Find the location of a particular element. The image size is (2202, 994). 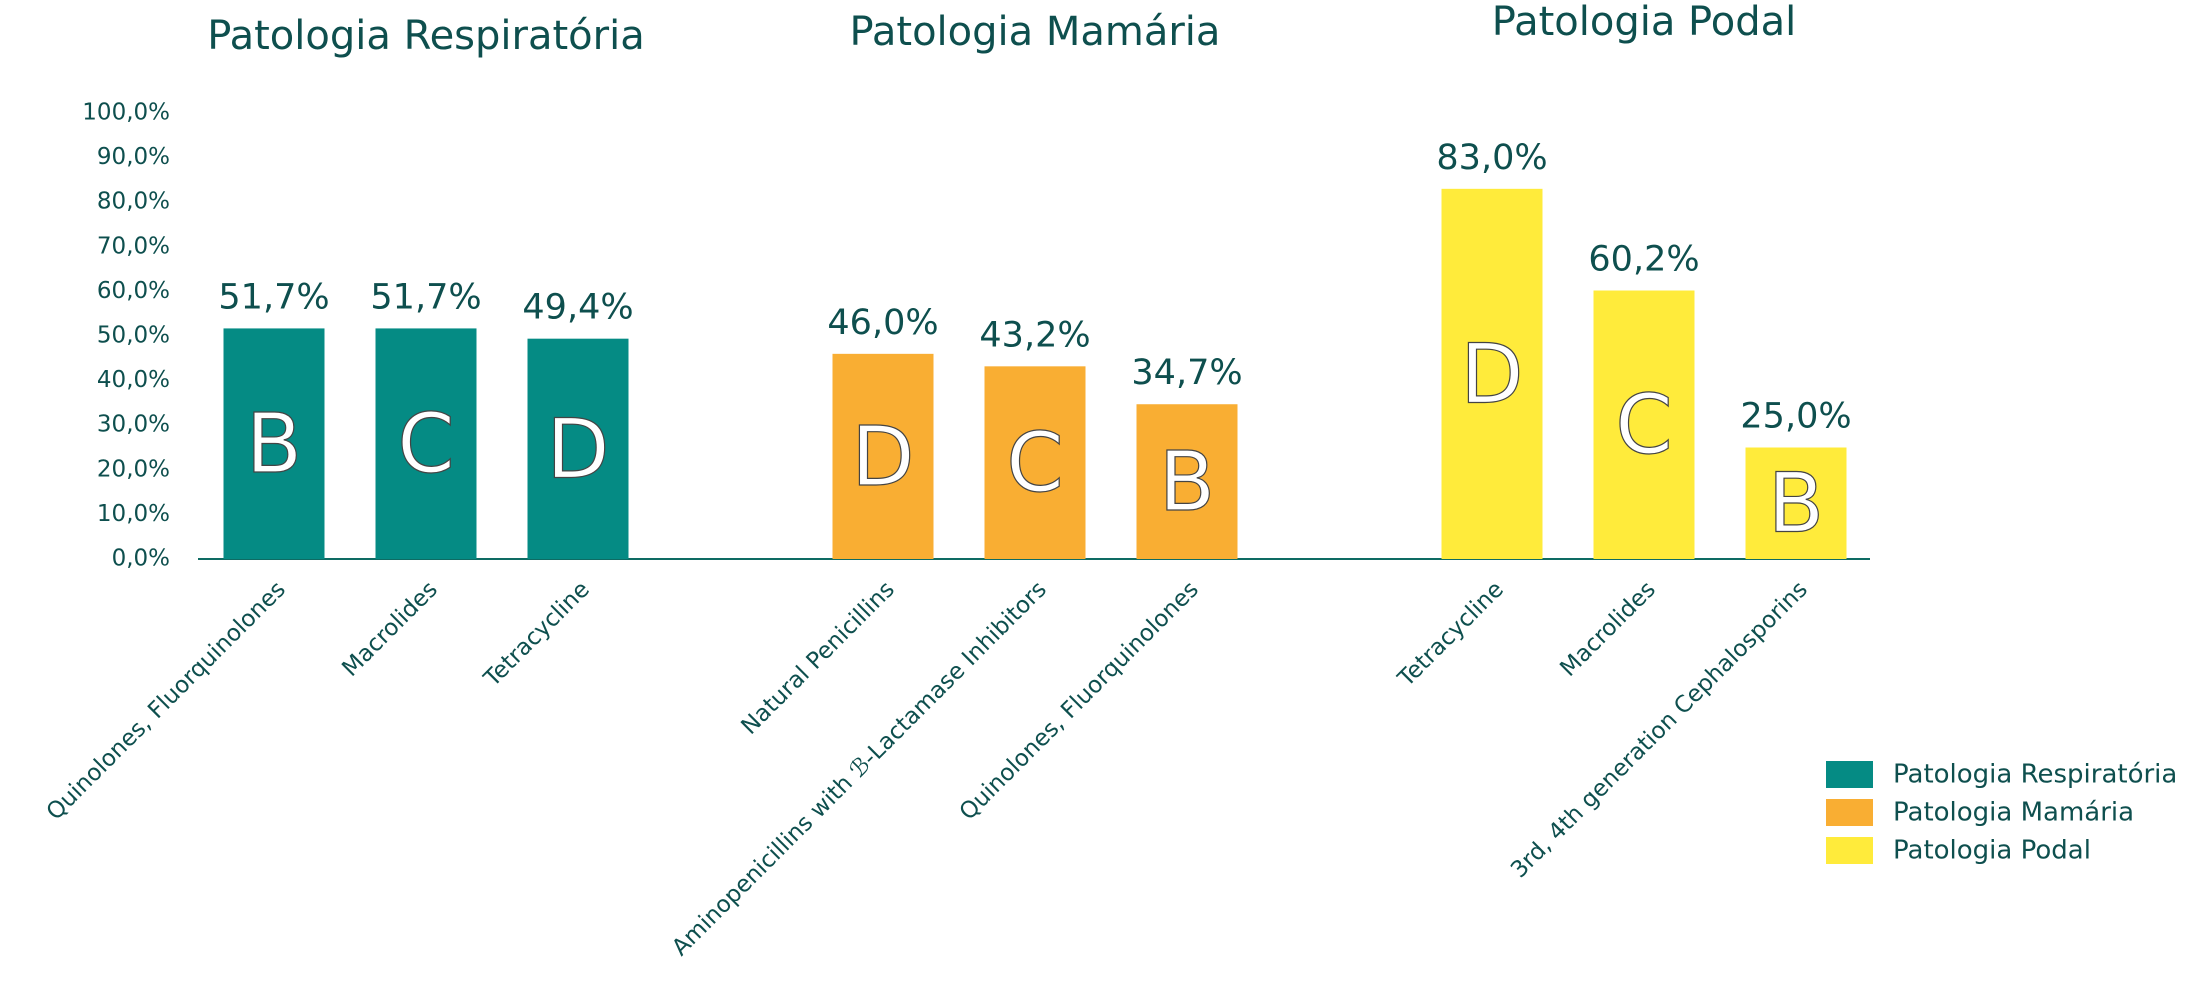

y-tick-label: 10,0% is located at coordinates (133, 514).